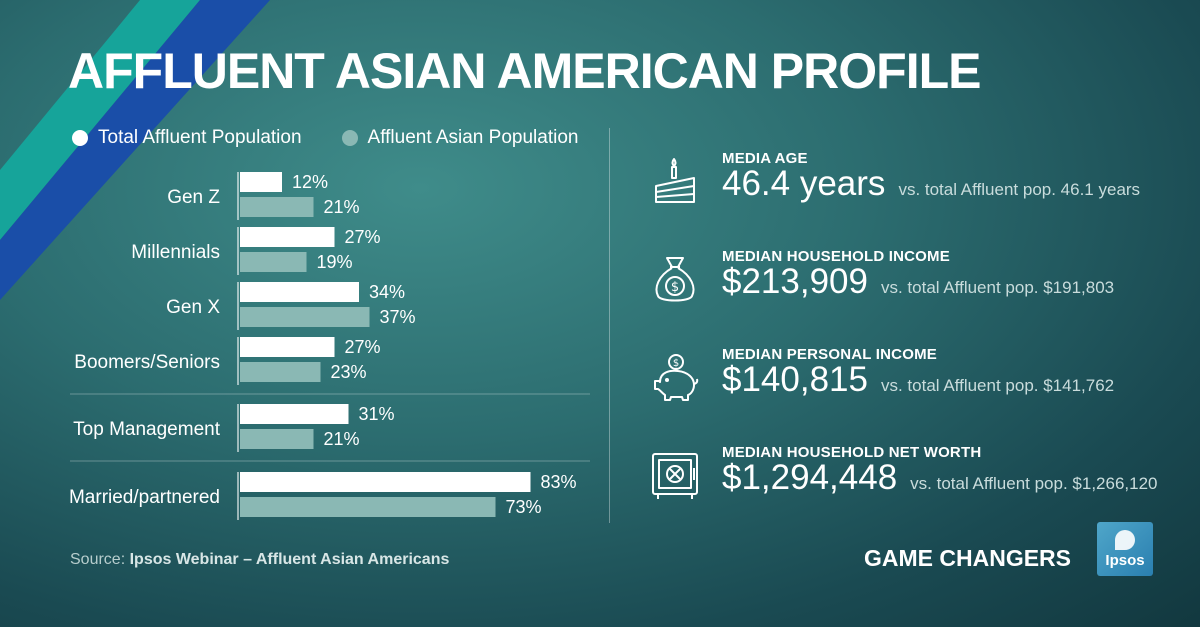 The height and width of the screenshot is (627, 1200). I want to click on bar-total-affluent-population-married-partnered, so click(385, 482).